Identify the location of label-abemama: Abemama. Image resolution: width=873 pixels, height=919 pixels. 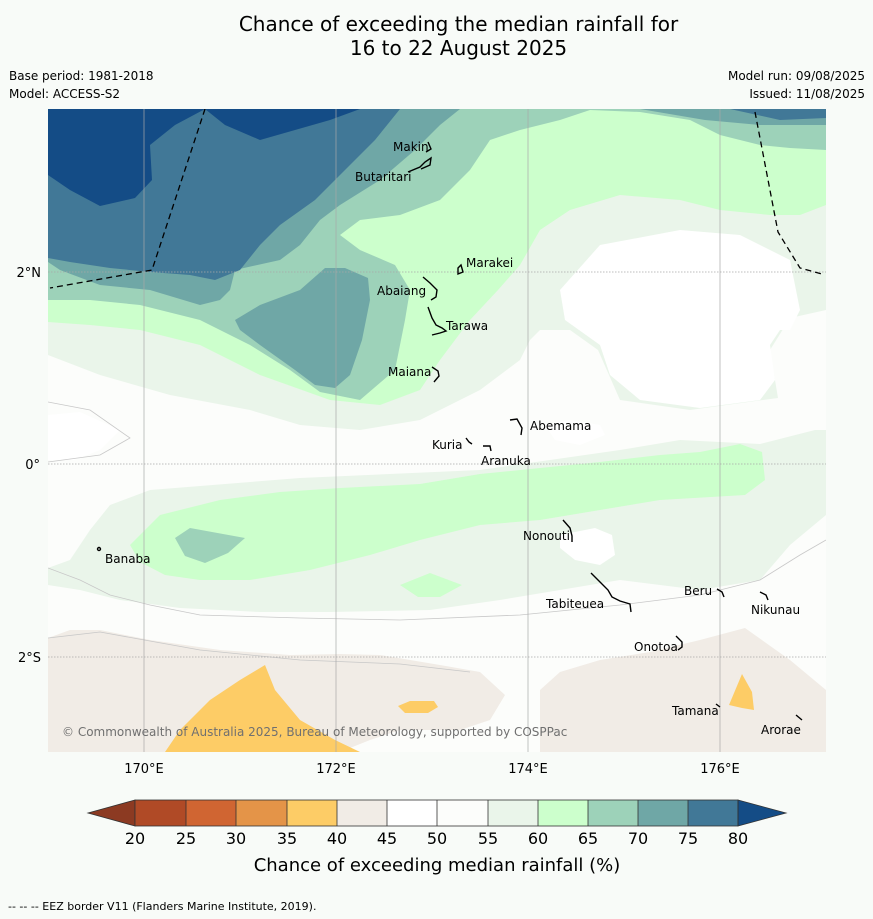
(560, 426).